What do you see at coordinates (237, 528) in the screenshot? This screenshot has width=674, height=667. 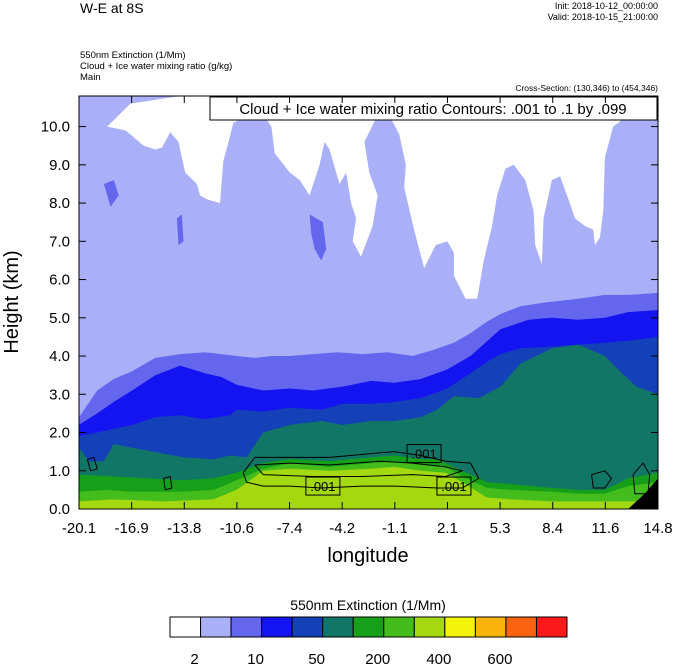 I see `x-tick-label: -10.6` at bounding box center [237, 528].